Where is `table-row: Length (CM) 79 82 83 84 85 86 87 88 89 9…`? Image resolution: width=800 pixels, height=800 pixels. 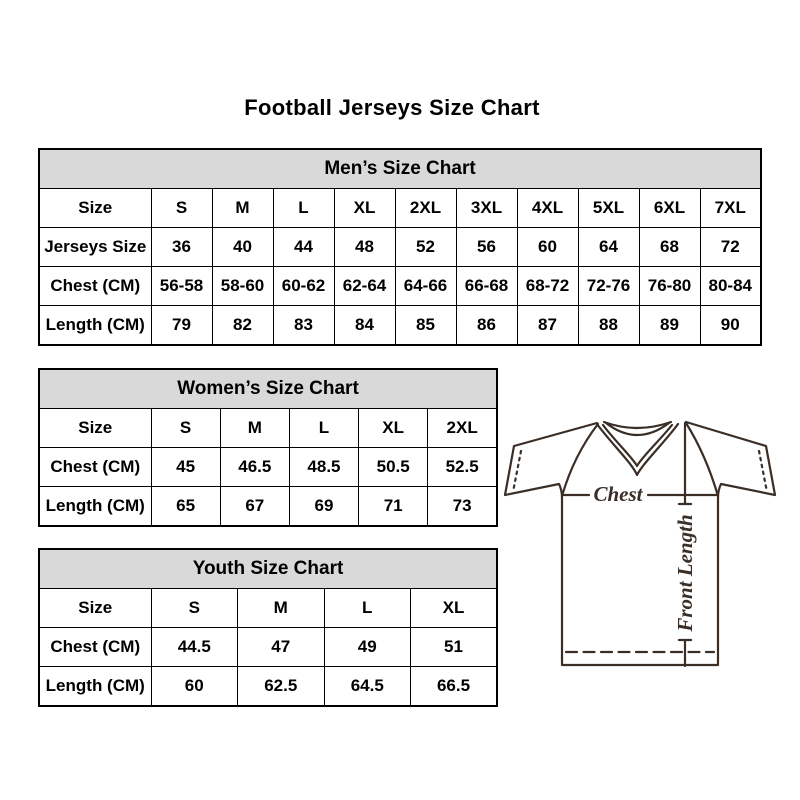 table-row: Length (CM) 79 82 83 84 85 86 87 88 89 9… is located at coordinates (400, 325).